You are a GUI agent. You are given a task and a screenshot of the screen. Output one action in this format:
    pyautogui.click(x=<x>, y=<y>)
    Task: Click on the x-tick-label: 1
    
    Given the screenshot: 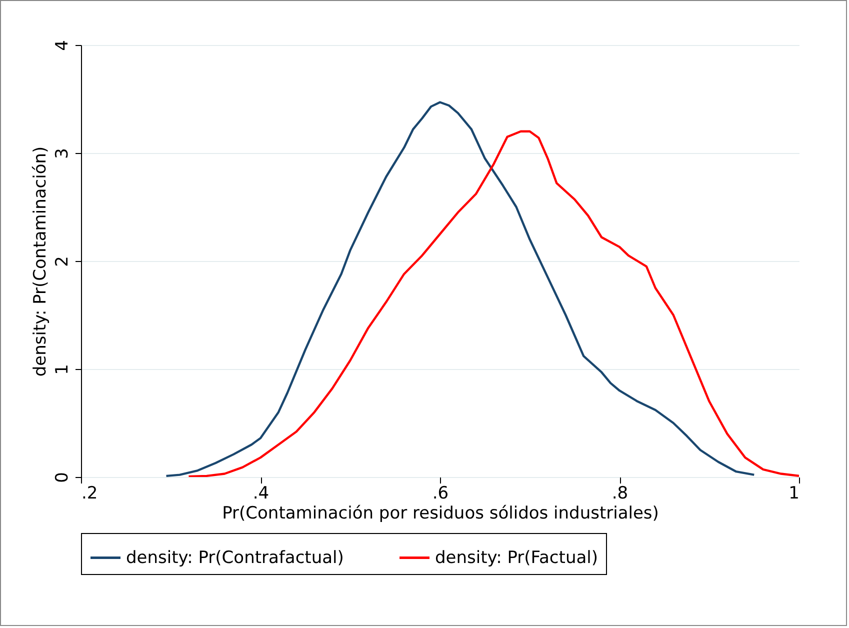 What is the action you would take?
    pyautogui.click(x=794, y=494)
    